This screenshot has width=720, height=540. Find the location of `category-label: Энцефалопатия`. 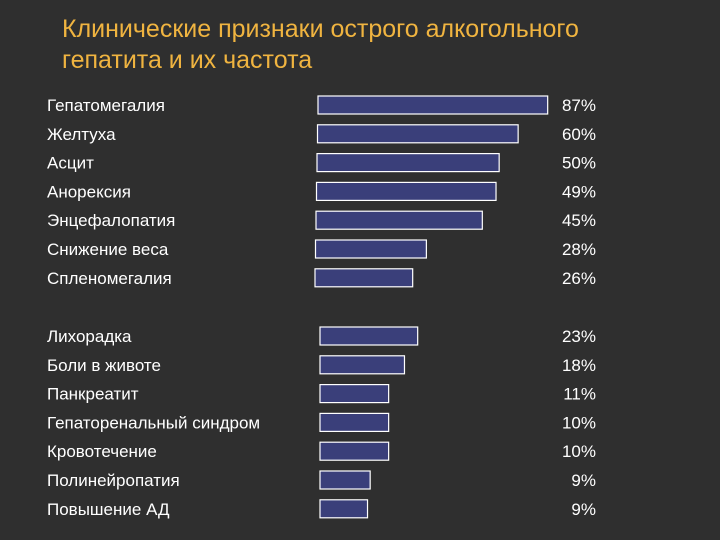

category-label: Энцефалопатия is located at coordinates (111, 220).